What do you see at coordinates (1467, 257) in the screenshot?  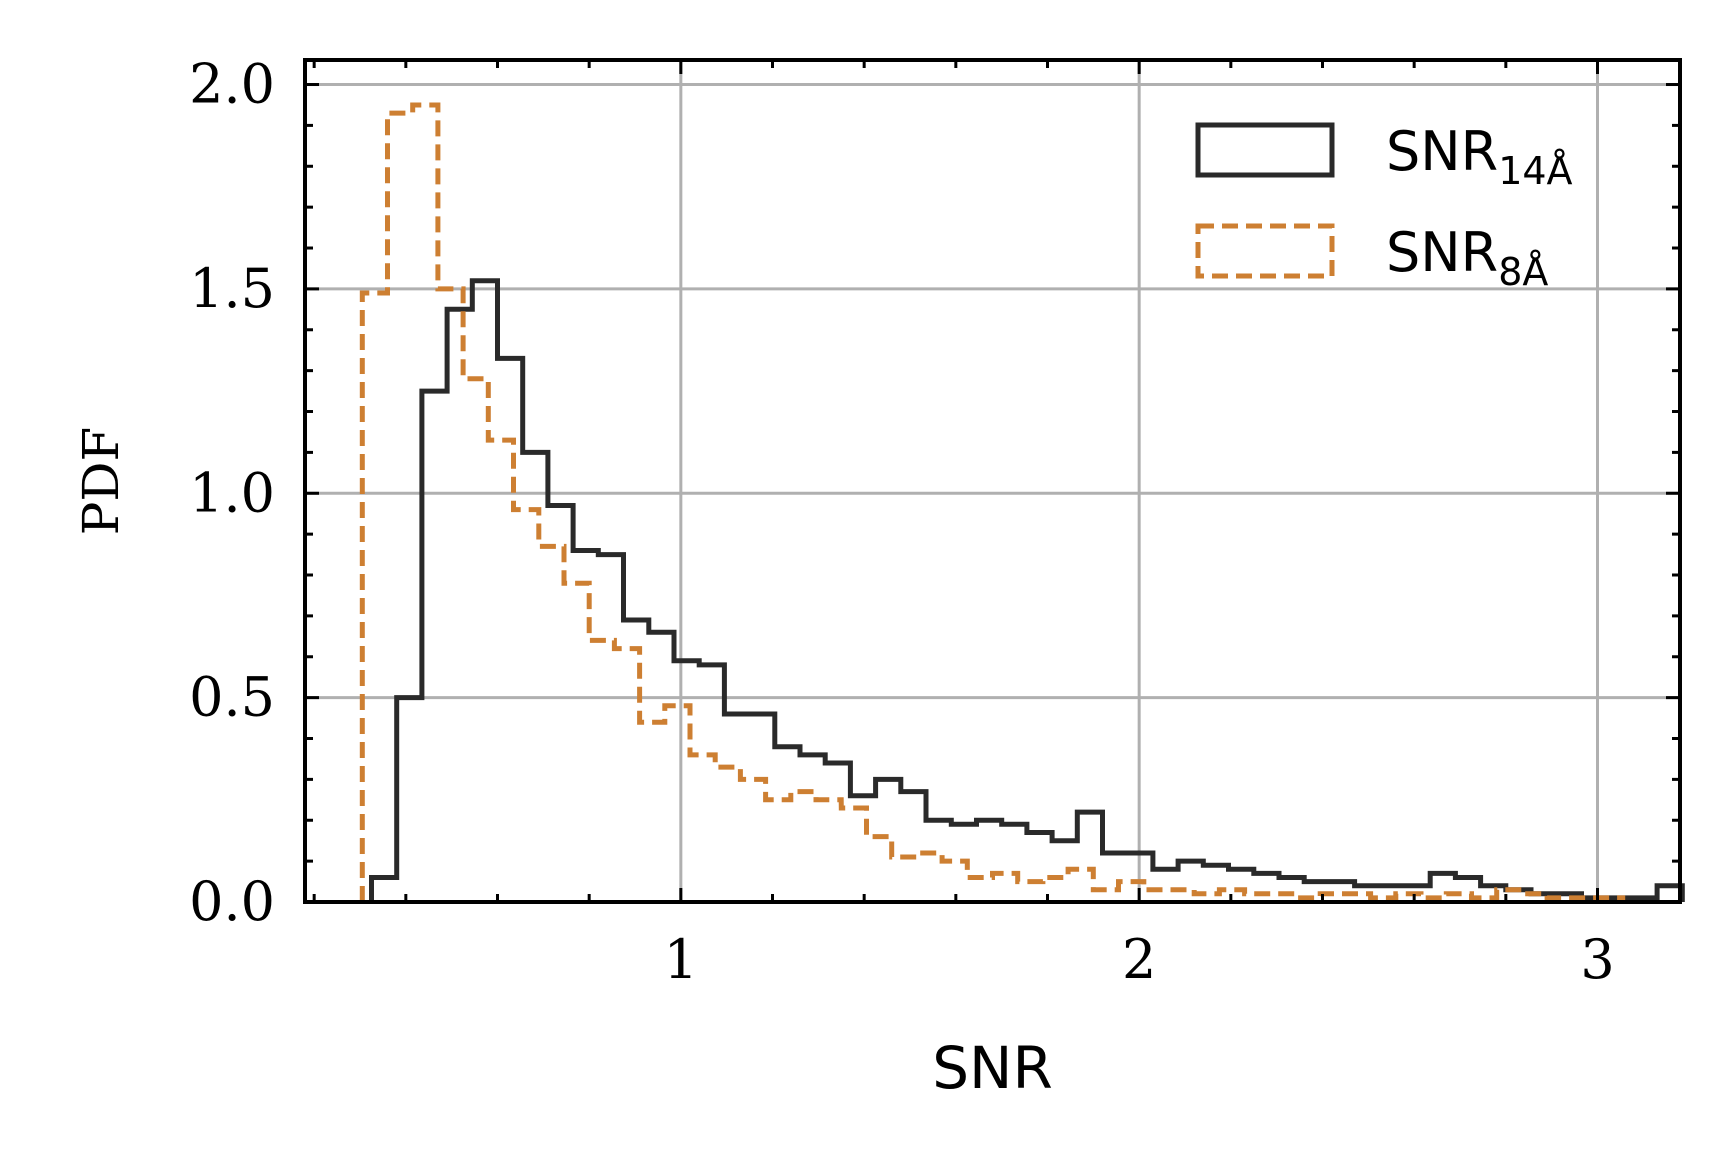 I see `legend-label-1: SNR8Å` at bounding box center [1467, 257].